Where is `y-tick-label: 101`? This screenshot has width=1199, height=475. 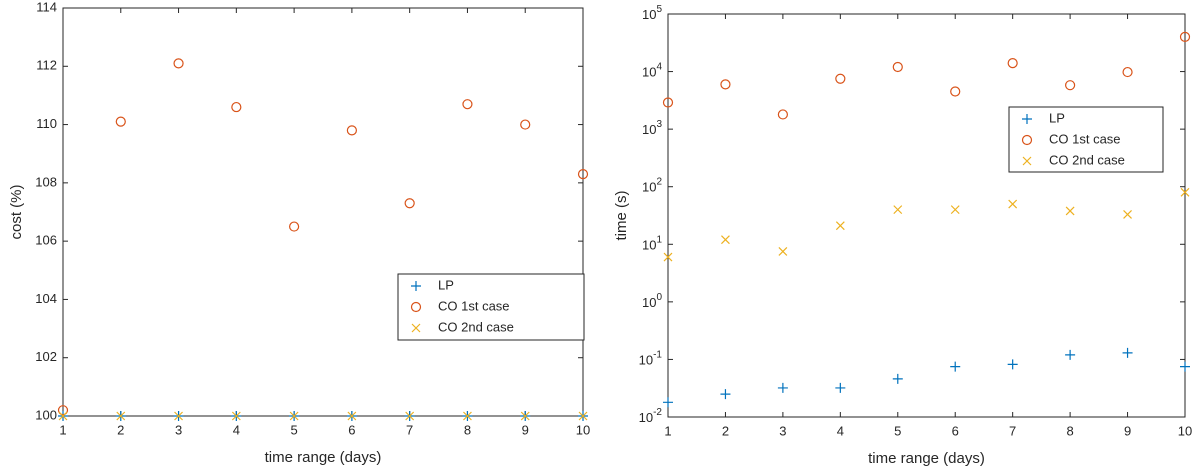
y-tick-label: 101 is located at coordinates (652, 243).